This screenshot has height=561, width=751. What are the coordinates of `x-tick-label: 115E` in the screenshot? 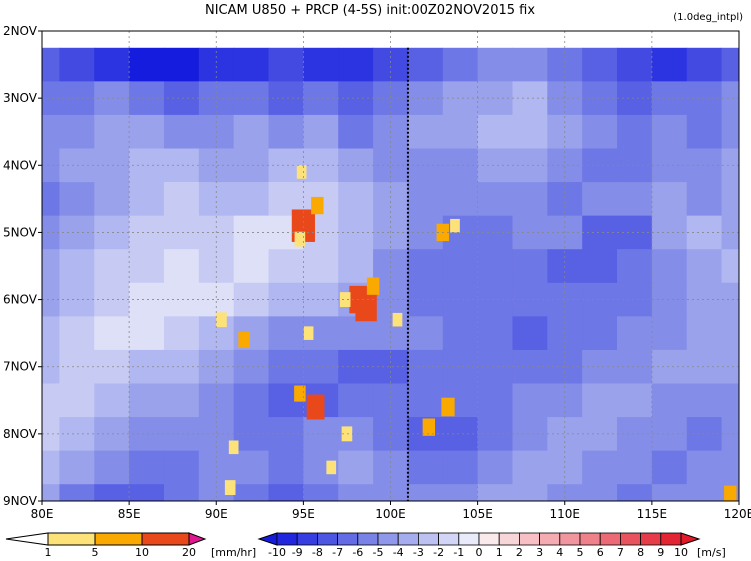 It's located at (652, 514).